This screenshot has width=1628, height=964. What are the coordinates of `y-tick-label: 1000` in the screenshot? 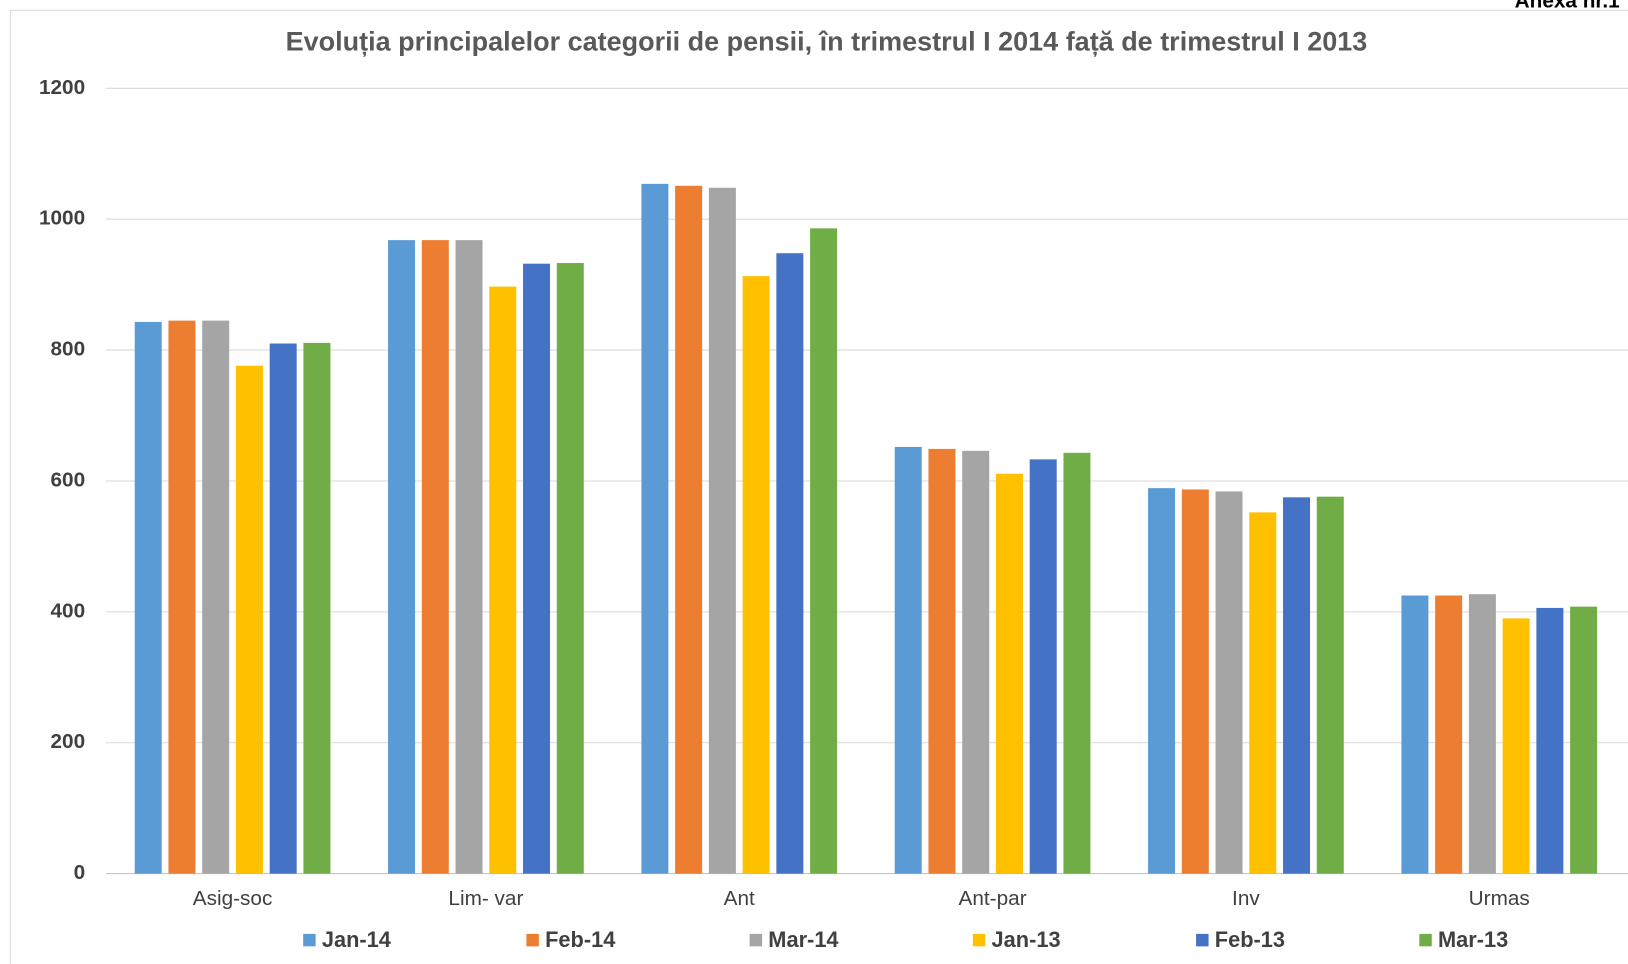 It's located at (62, 218).